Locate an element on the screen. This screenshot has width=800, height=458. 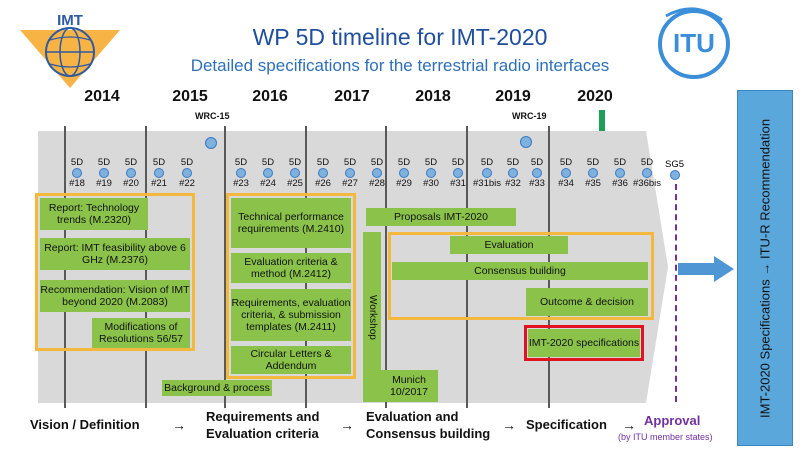
year-label: 2015 is located at coordinates (190, 96).